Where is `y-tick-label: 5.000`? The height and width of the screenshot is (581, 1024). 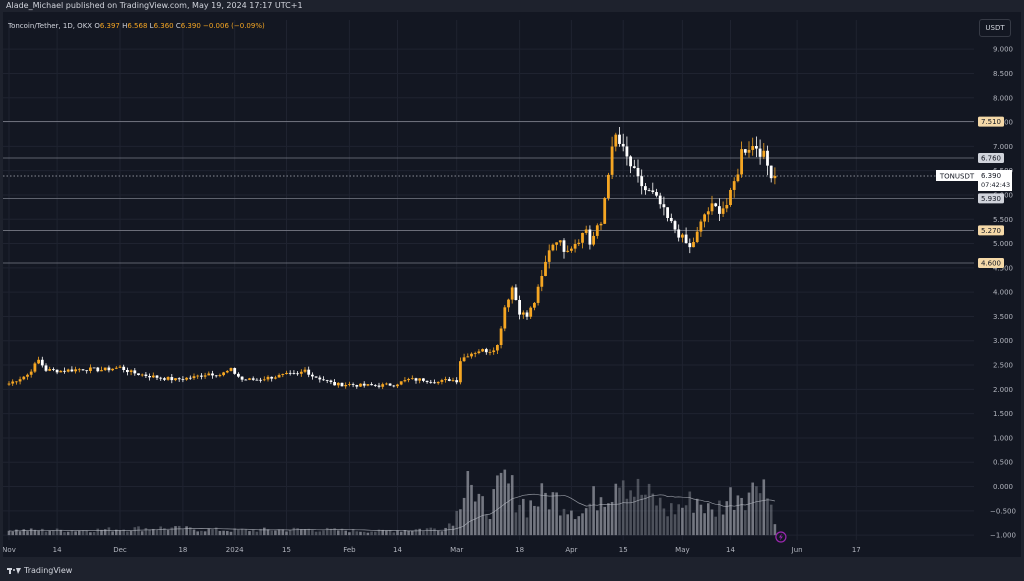 y-tick-label: 5.000 is located at coordinates (1003, 244).